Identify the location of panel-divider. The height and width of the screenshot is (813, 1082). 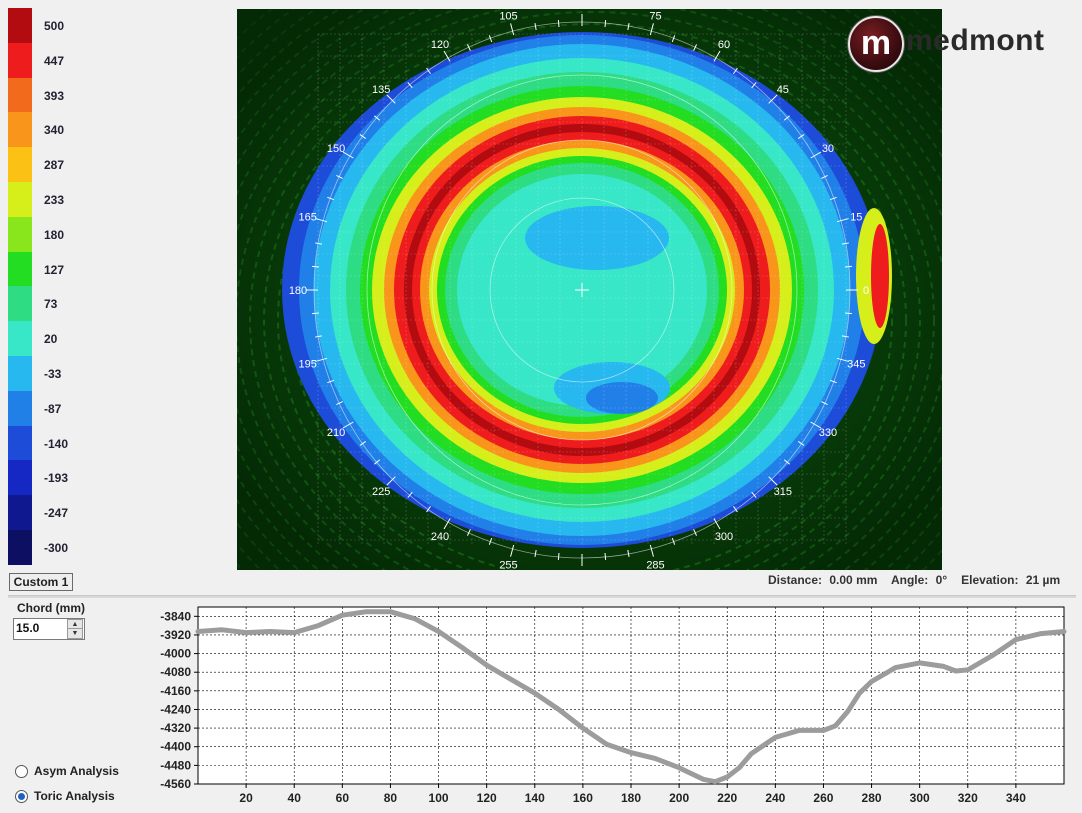
(542, 596).